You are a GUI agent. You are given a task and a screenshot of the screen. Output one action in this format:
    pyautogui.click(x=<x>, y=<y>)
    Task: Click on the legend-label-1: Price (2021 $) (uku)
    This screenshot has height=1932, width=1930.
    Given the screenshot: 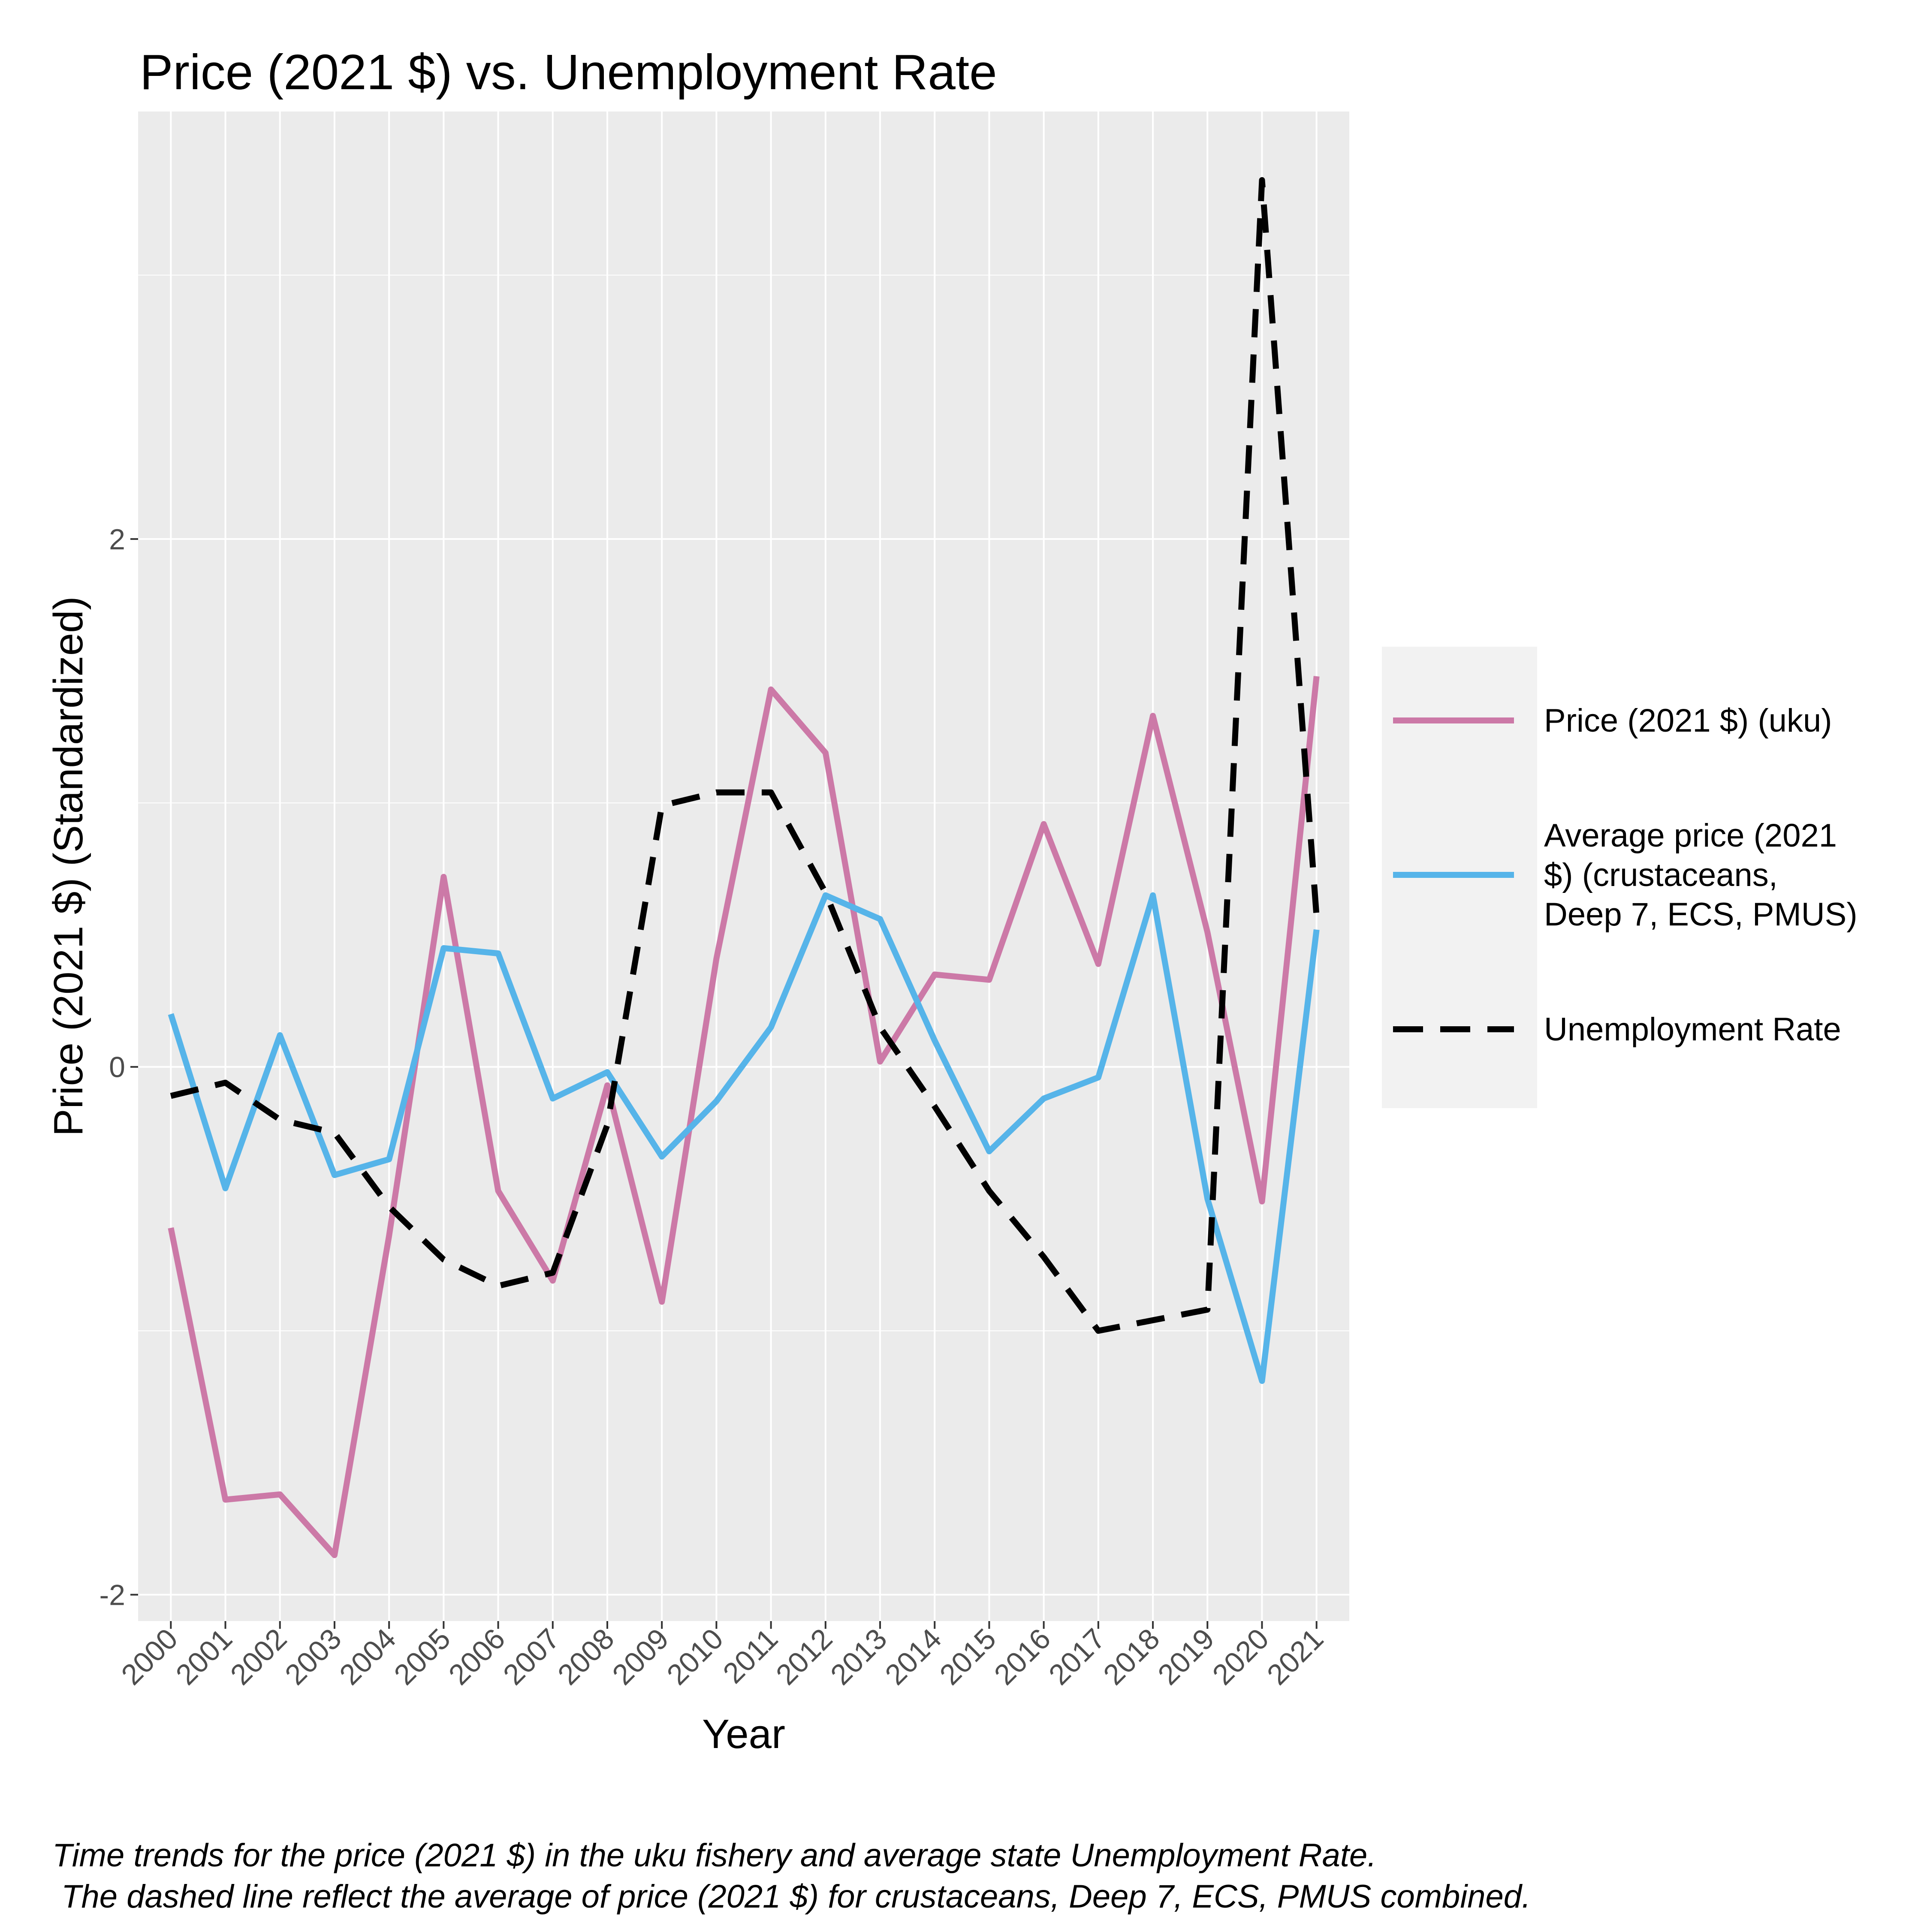 What is the action you would take?
    pyautogui.click(x=1688, y=720)
    